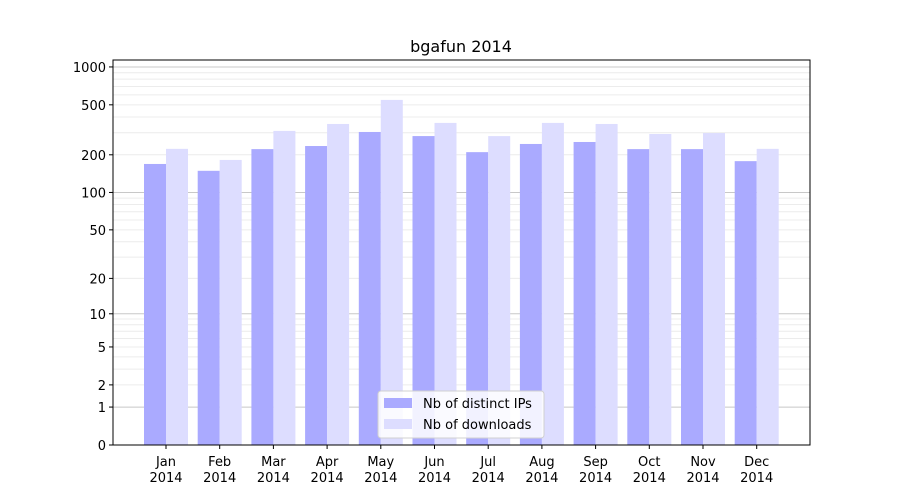 The height and width of the screenshot is (504, 900). What do you see at coordinates (461, 46) in the screenshot?
I see `chart-title: bgafun 2014` at bounding box center [461, 46].